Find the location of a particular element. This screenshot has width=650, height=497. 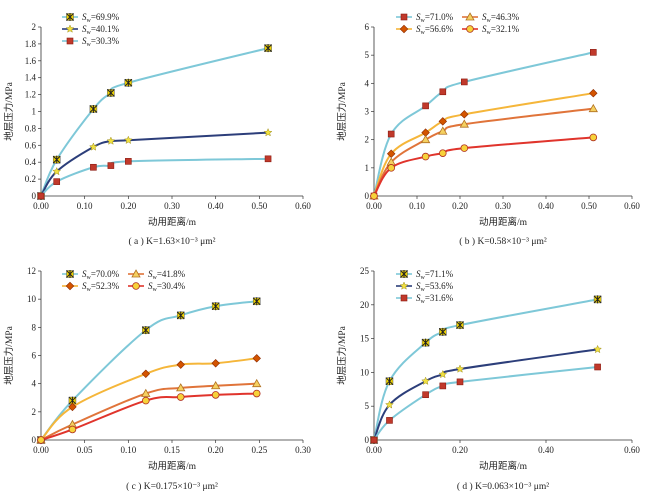

legend-label: Sw=40.1% is located at coordinates (101, 30).